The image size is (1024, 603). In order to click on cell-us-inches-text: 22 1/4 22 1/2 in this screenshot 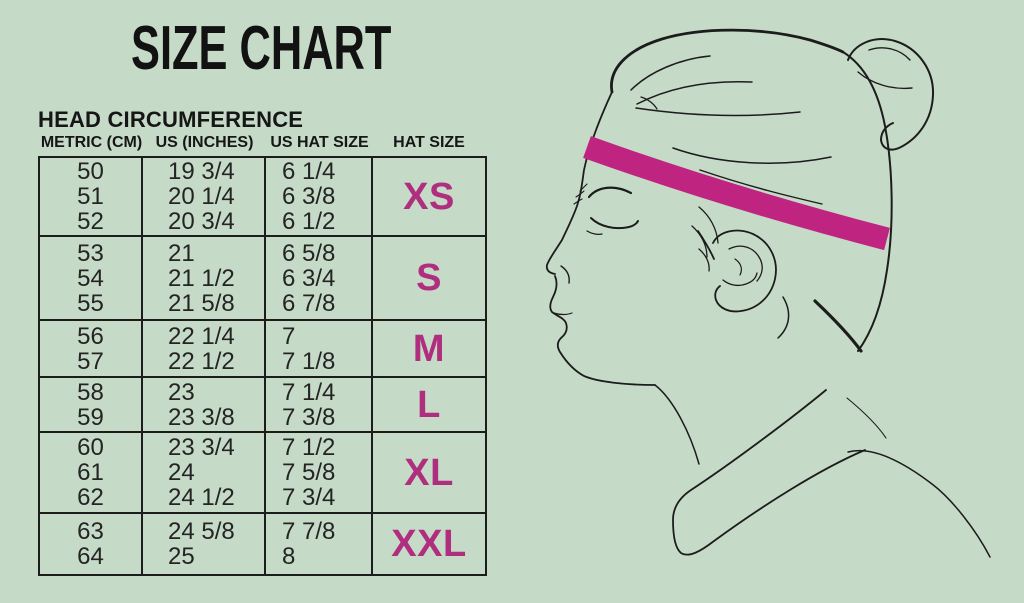, I will do `click(201, 348)`.